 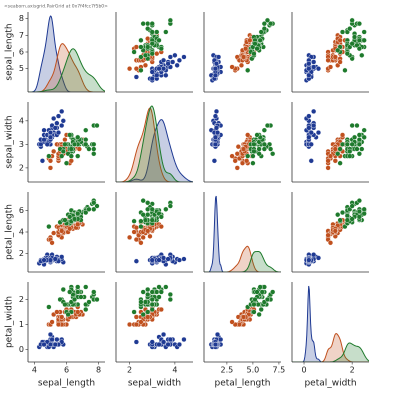 I want to click on x-axis-label: sepal_length, so click(x=66, y=384).